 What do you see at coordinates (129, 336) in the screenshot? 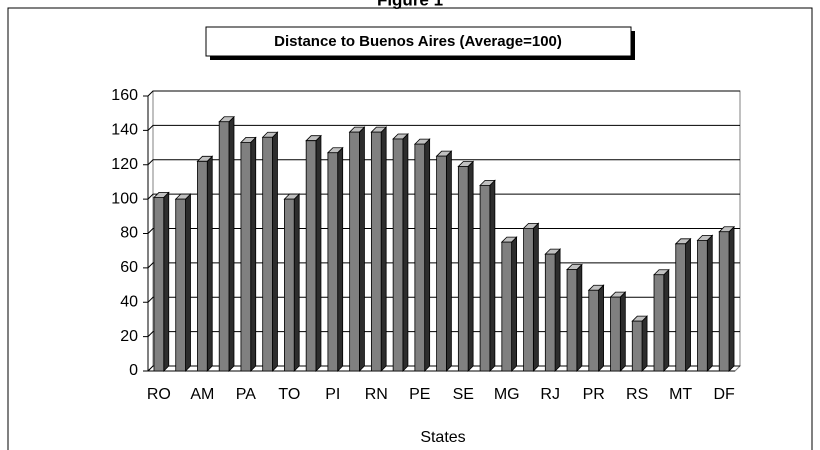
I see `y-tick-label: 20` at bounding box center [129, 336].